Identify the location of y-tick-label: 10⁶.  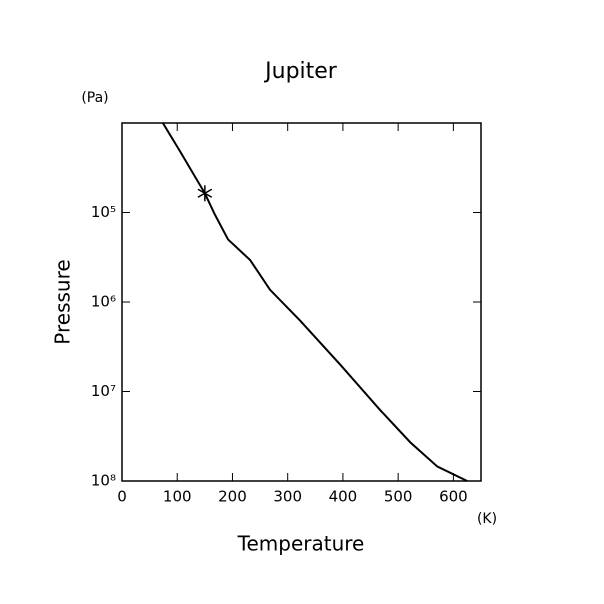
(103, 302).